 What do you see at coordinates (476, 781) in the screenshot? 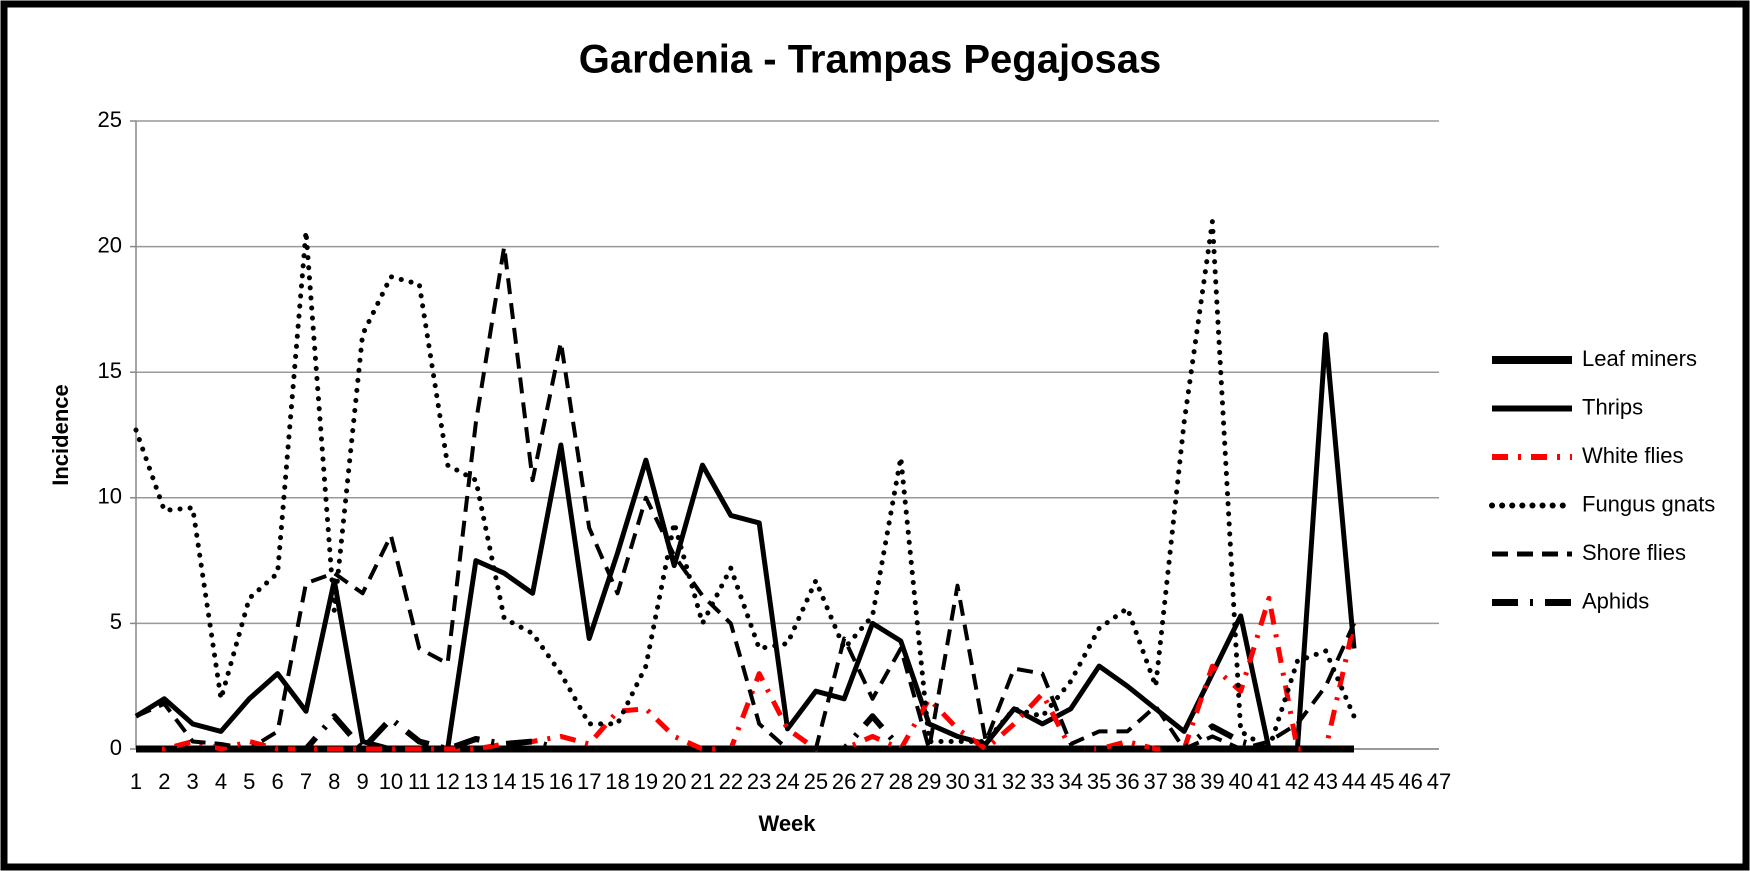
I see `x-tick-label: 13` at bounding box center [476, 781].